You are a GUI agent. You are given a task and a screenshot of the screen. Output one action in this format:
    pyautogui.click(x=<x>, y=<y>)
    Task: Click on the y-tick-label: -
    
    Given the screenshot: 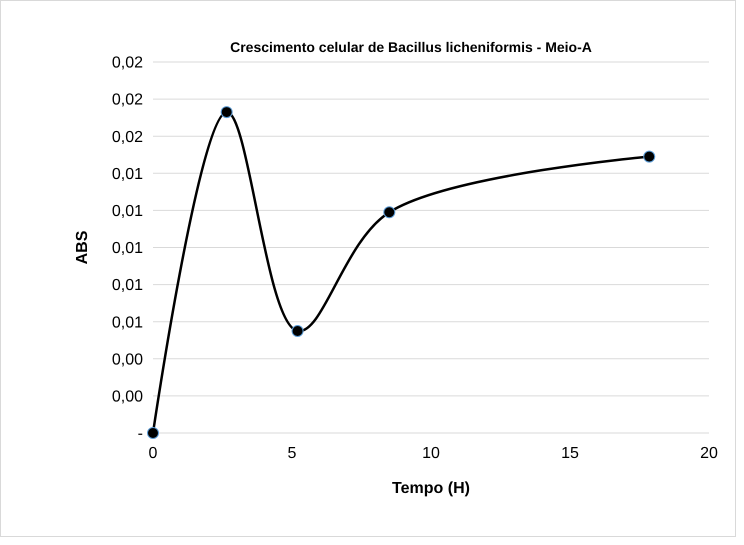 What is the action you would take?
    pyautogui.click(x=140, y=434)
    